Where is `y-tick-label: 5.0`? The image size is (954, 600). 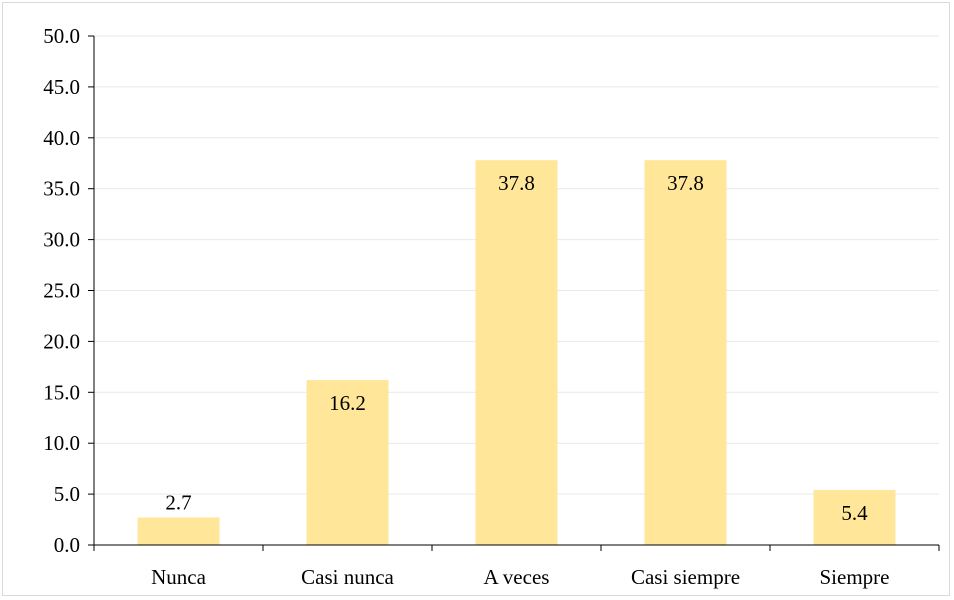 y-tick-label: 5.0 is located at coordinates (67, 494).